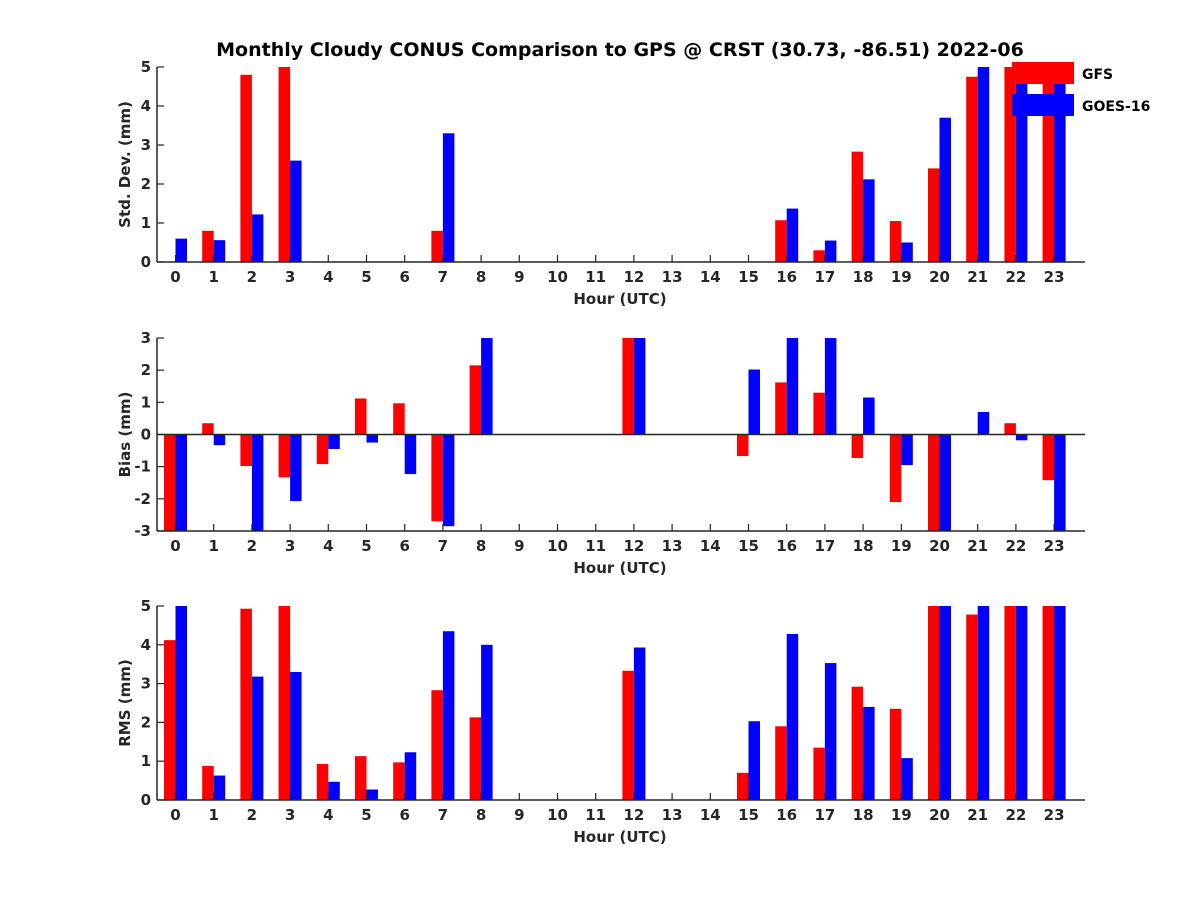  I want to click on y-axis-label: RMS (mm), so click(125, 702).